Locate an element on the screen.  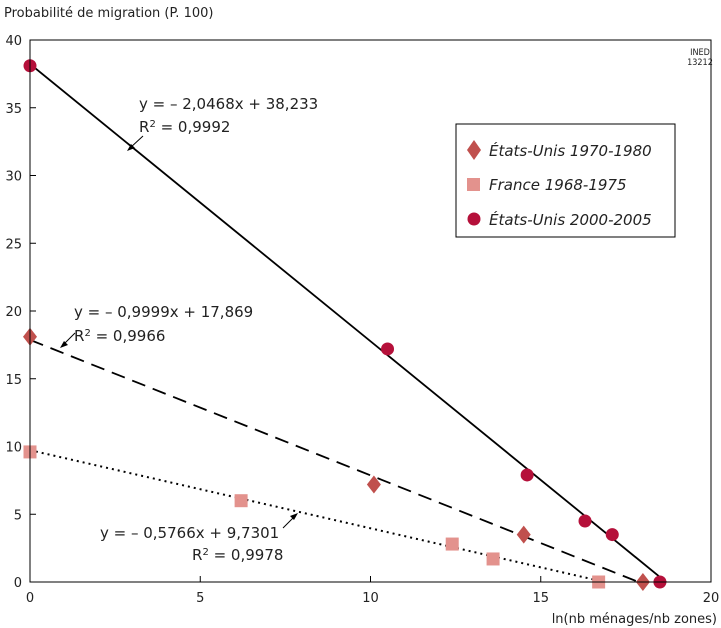
equation-us-1970-r2-value: = 0,9966 is located at coordinates (128, 336).